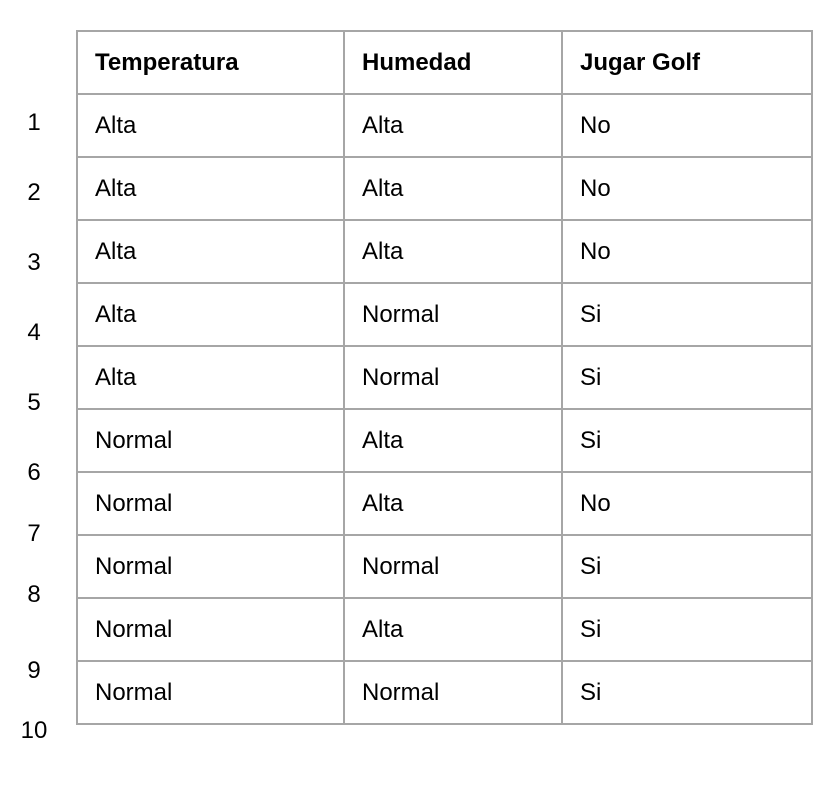 The image size is (840, 798). Describe the element at coordinates (687, 62) in the screenshot. I see `column-header-jugar-golf: Jugar Golf` at that location.